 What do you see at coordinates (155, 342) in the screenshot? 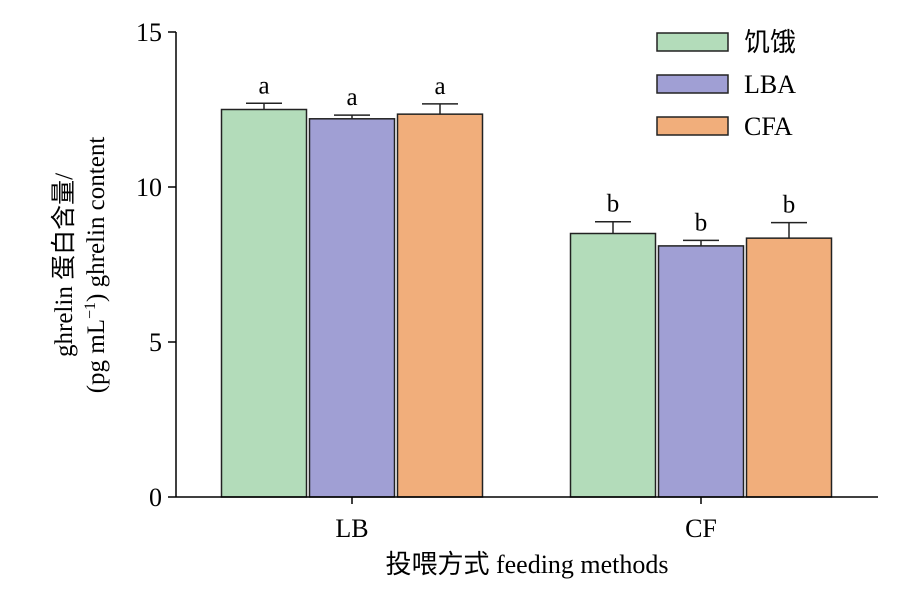
I see `y-tick-label: 5` at bounding box center [155, 342].